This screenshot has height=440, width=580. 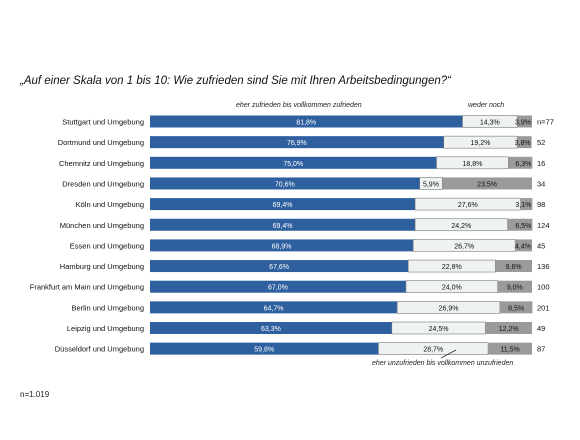 I want to click on data-label-neutral: 19,2%, so click(x=481, y=143).